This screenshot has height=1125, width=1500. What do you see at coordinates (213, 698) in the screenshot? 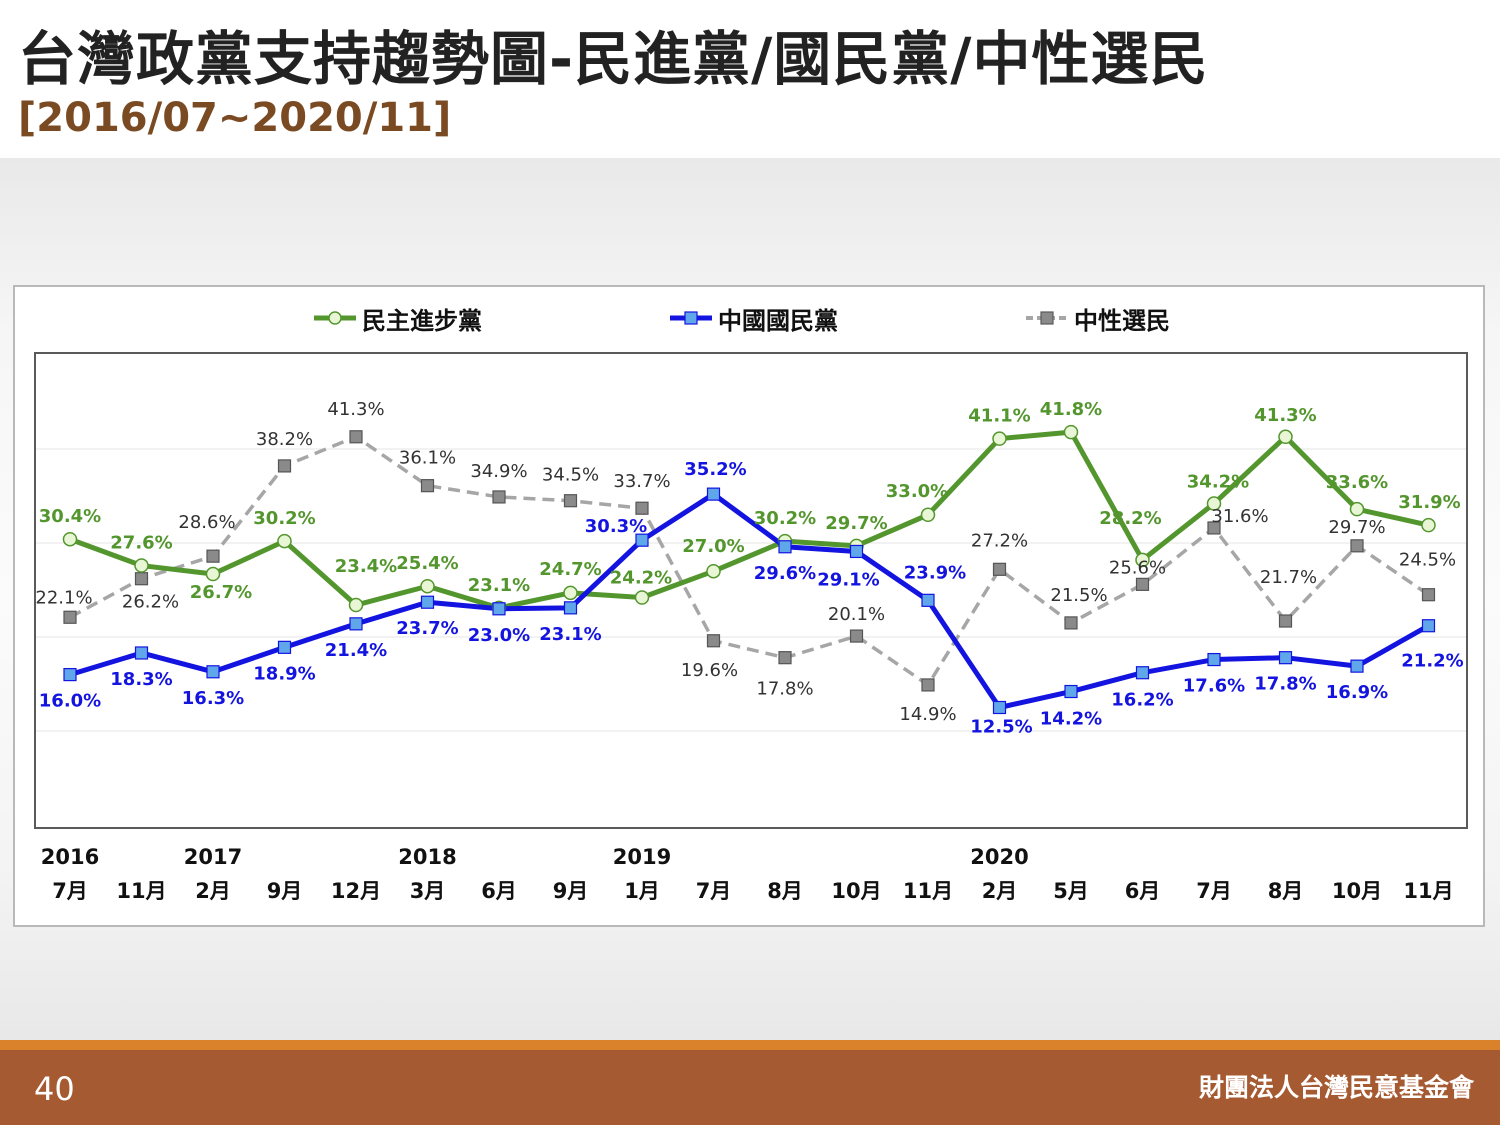
I see `kmt-data-label: 16.3%` at bounding box center [213, 698].